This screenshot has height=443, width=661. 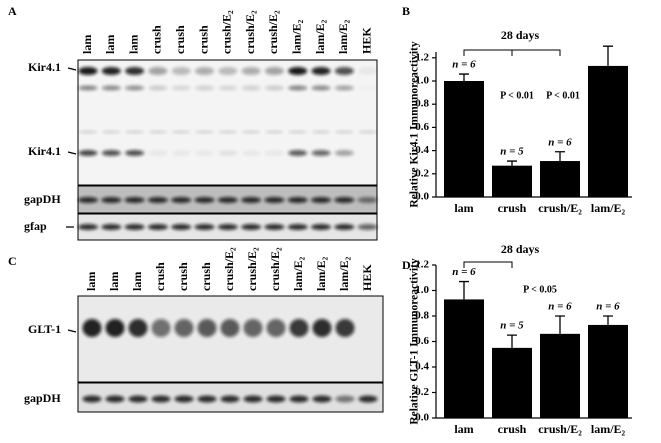 I want to click on chart-title: 28 days, so click(x=520, y=35).